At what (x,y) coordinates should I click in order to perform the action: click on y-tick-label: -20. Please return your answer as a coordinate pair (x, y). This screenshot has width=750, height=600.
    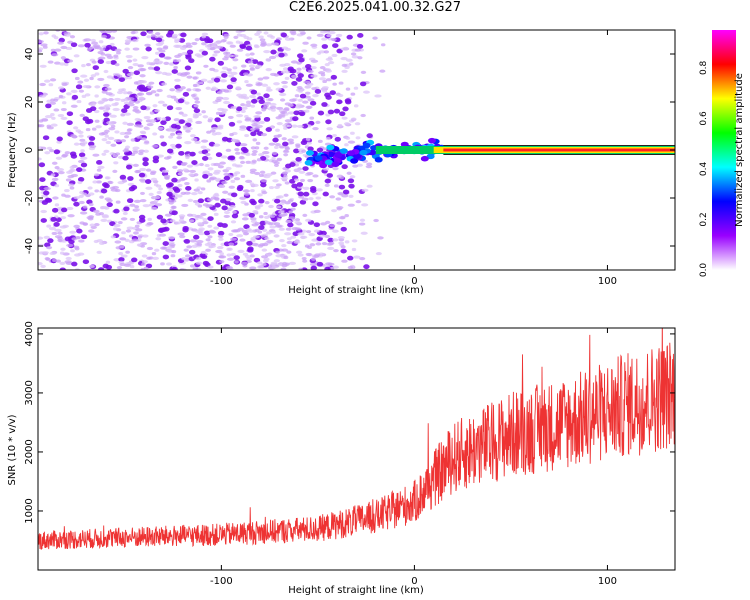
    Looking at the image, I should click on (29, 198).